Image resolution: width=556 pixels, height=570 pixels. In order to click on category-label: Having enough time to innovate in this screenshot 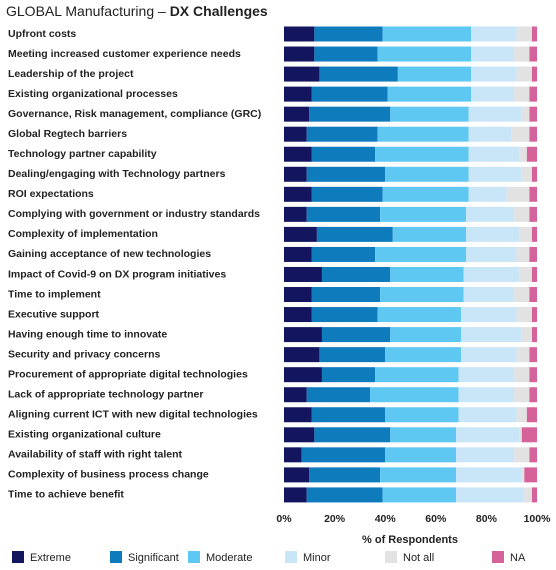, I will do `click(87, 334)`.